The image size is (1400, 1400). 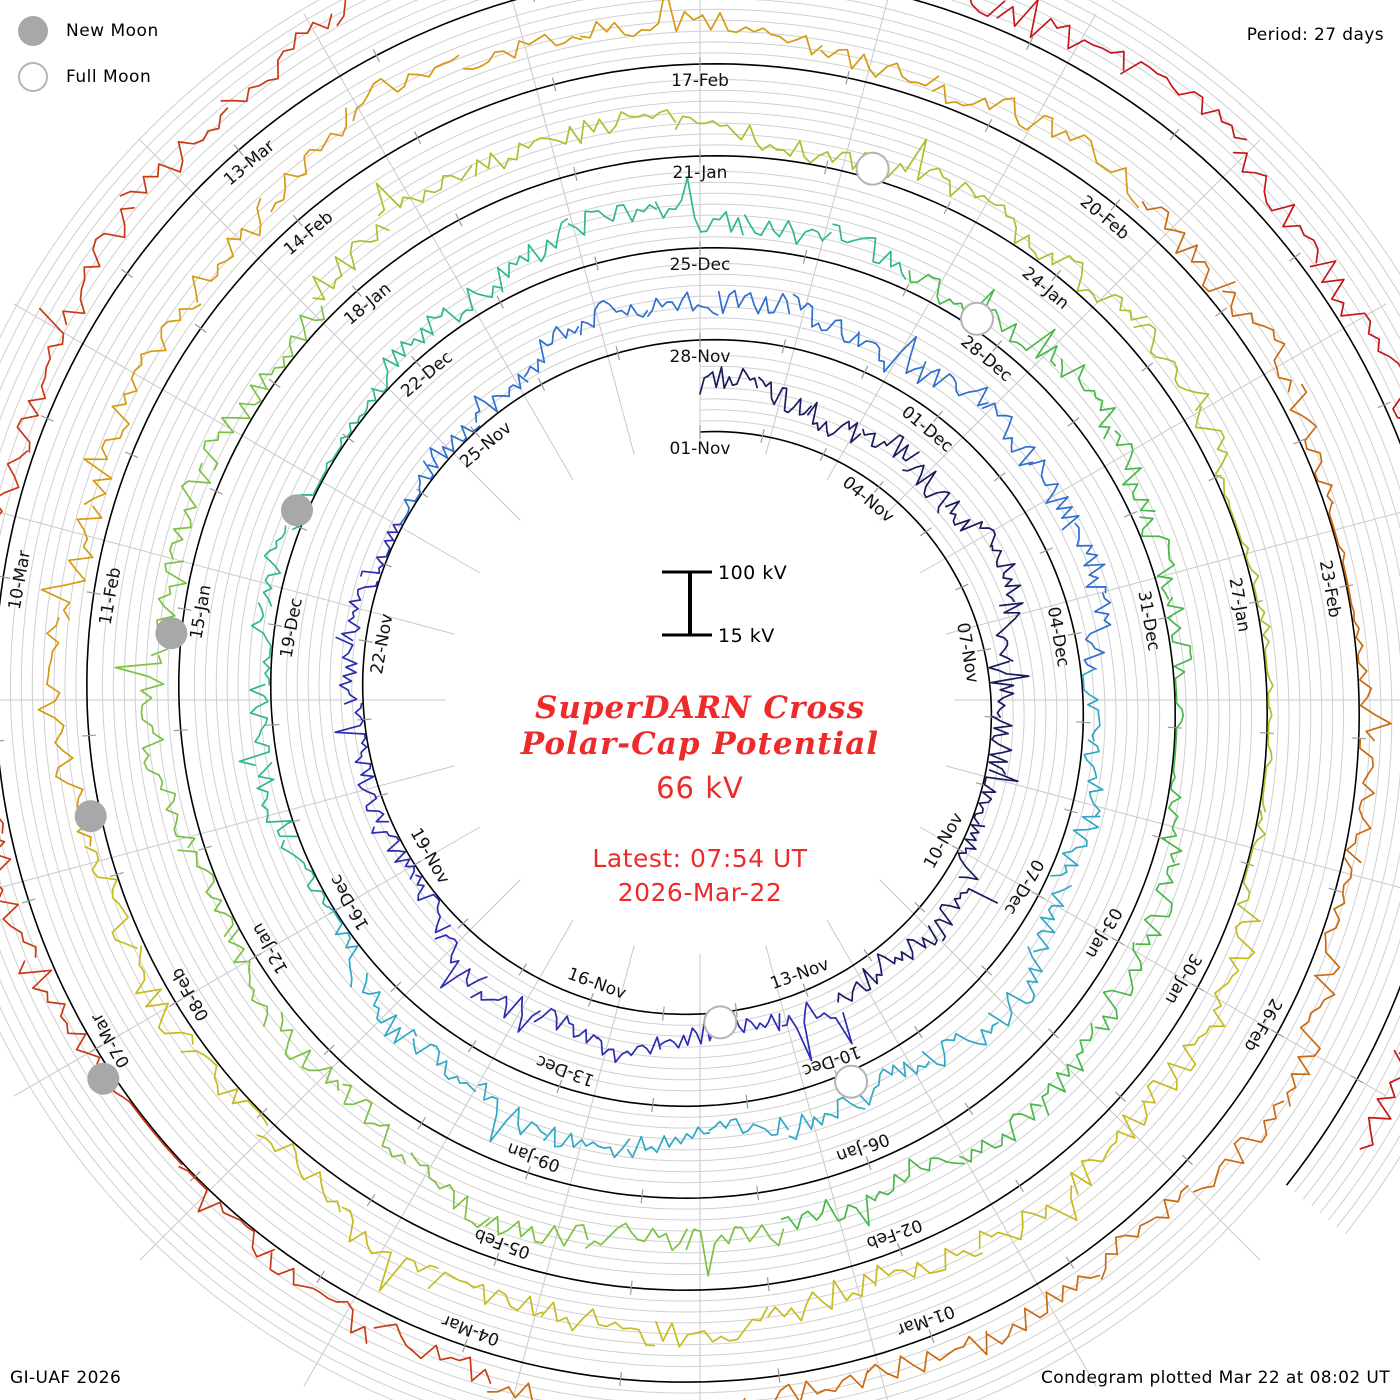 I want to click on legend-label-full-moon: Full Moon, so click(x=109, y=77).